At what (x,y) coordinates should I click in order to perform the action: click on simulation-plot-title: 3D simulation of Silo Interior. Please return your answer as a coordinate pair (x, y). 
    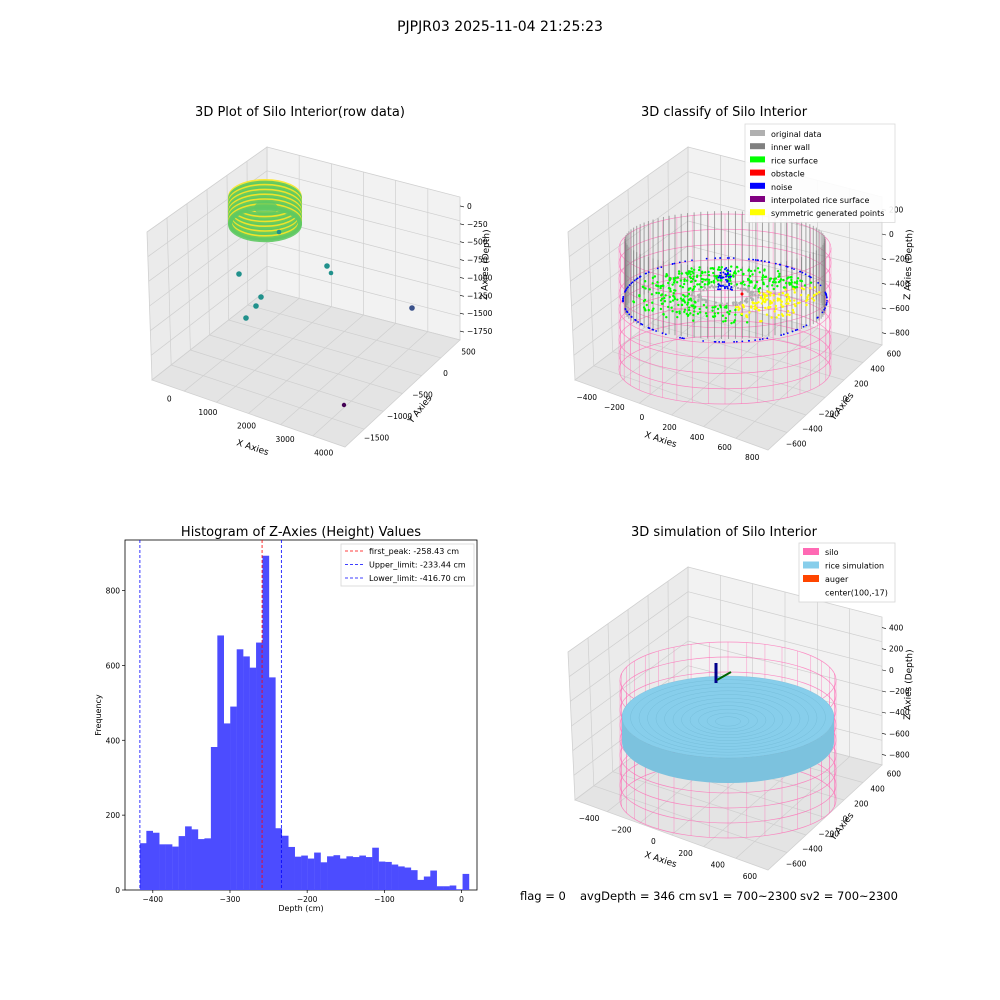
    Looking at the image, I should click on (724, 532).